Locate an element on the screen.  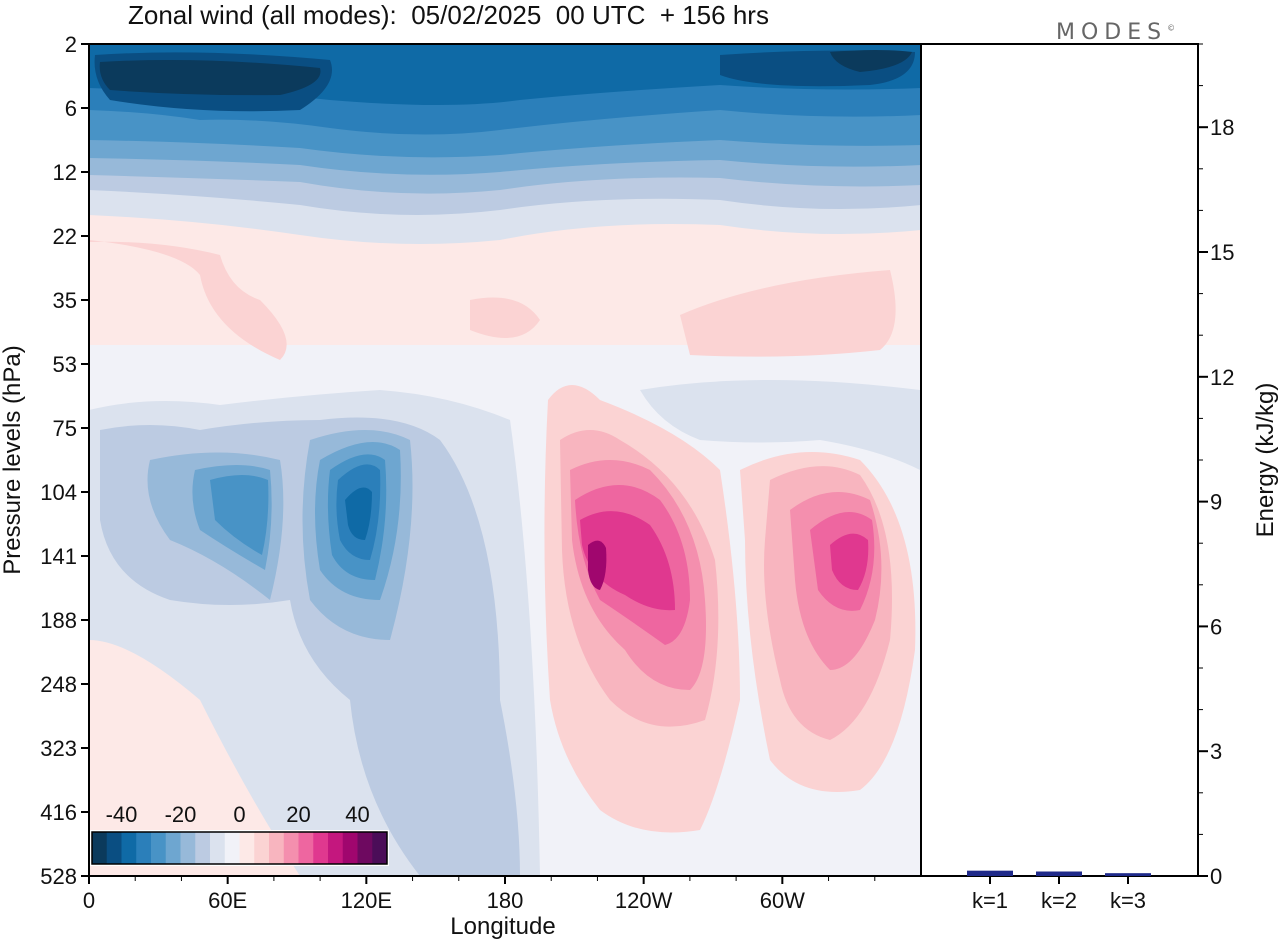
modes-logo: MODES© is located at coordinates (1115, 32).